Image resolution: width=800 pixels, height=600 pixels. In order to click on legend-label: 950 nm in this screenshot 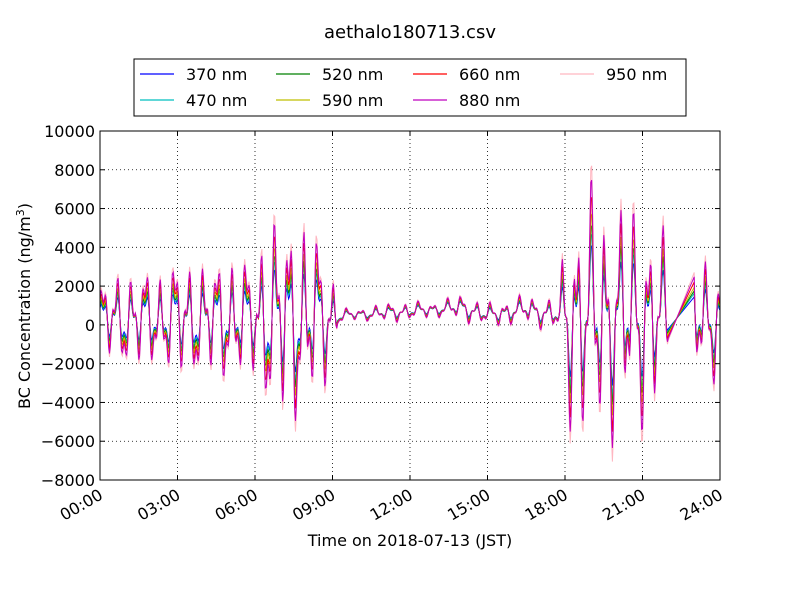, I will do `click(636, 74)`.